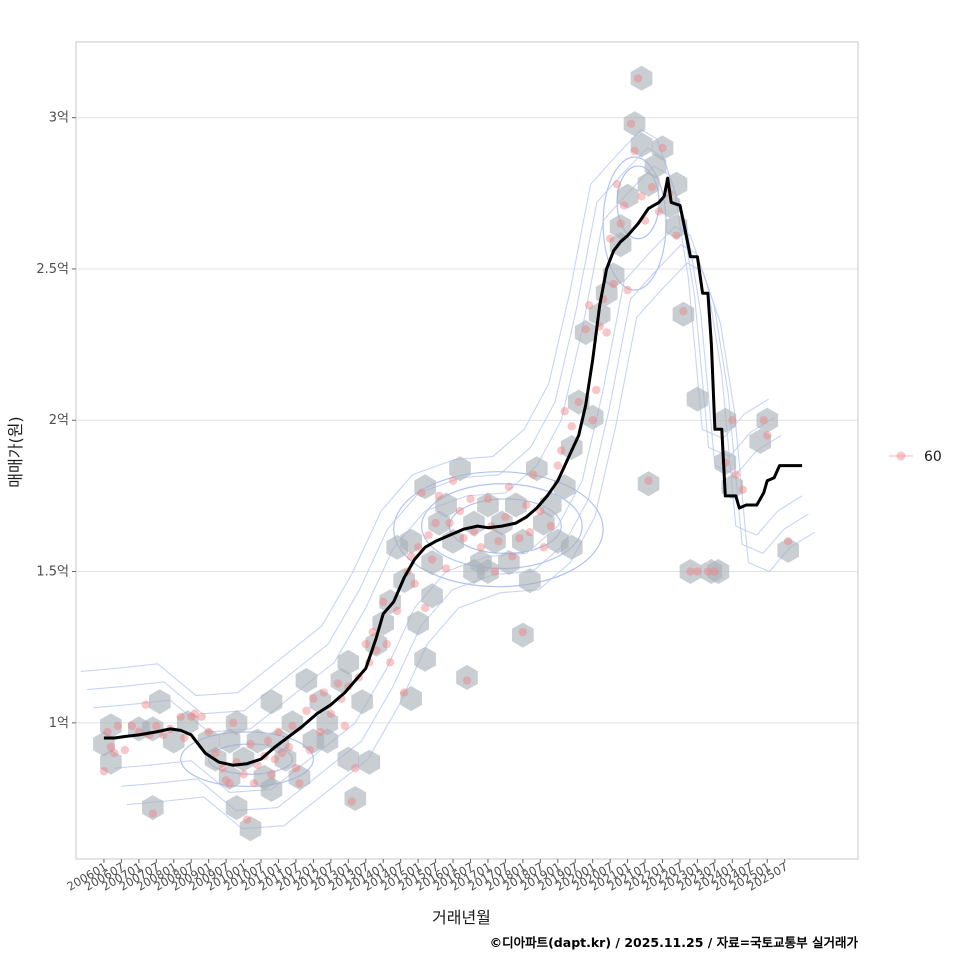 The height and width of the screenshot is (960, 960). What do you see at coordinates (56, 421) in the screenshot?
I see `y-axis-ticks: 1억 1.5억 2억 2.5억 3억` at bounding box center [56, 421].